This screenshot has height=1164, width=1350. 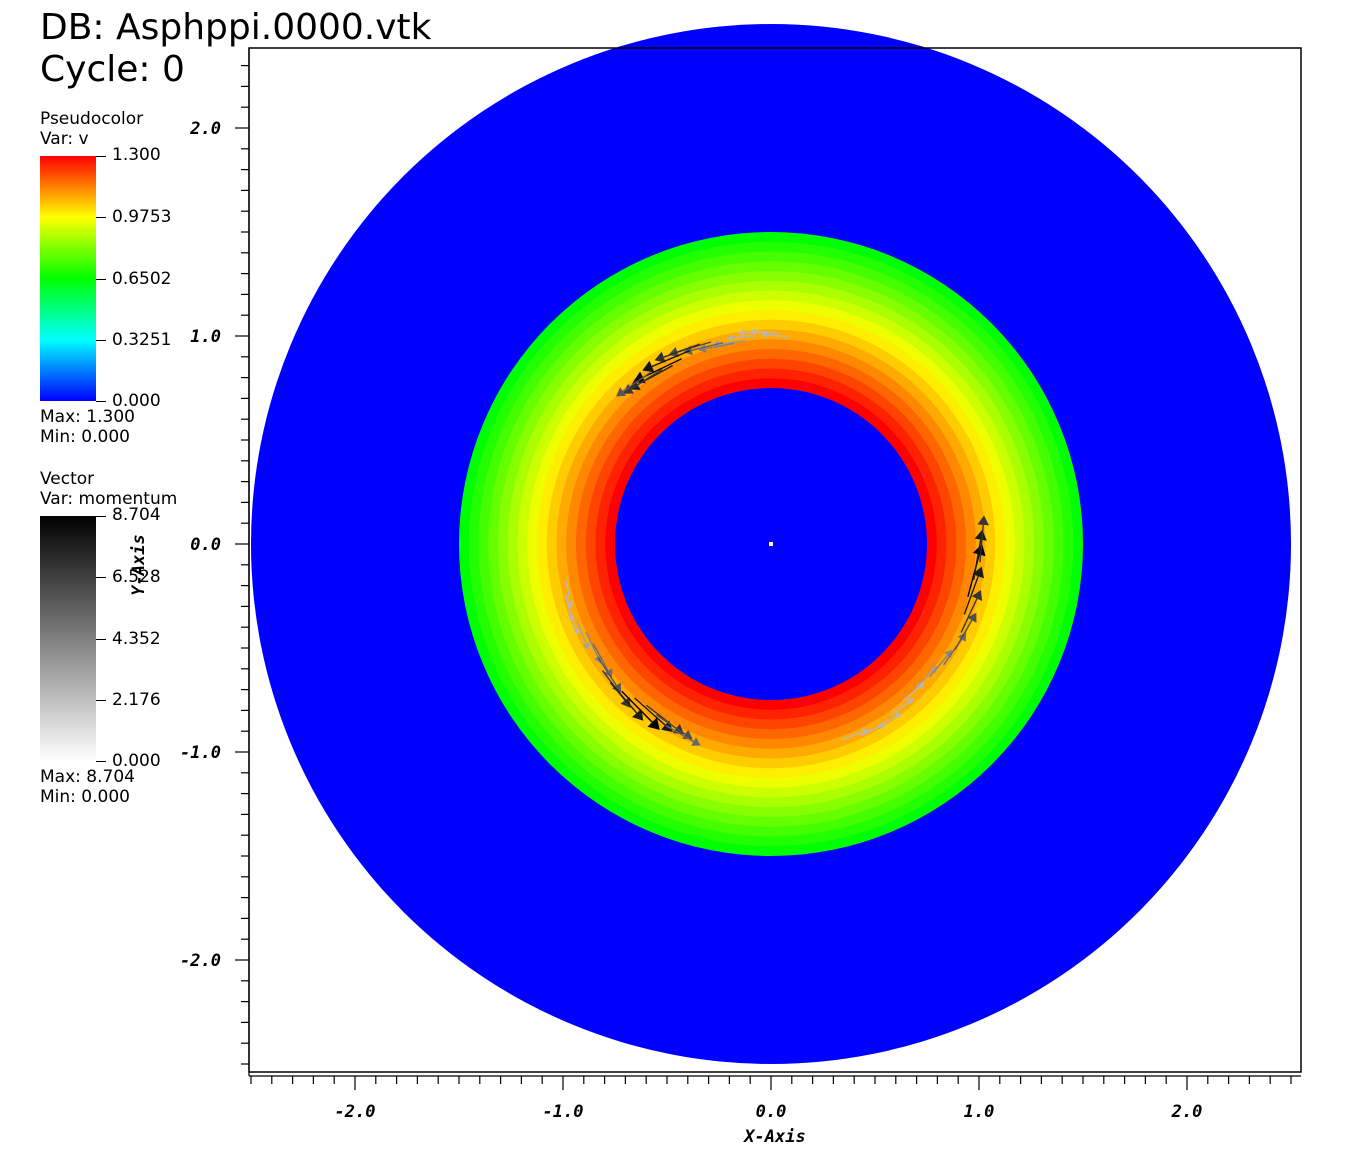 What do you see at coordinates (200, 753) in the screenshot?
I see `y-tick-label: -1.0` at bounding box center [200, 753].